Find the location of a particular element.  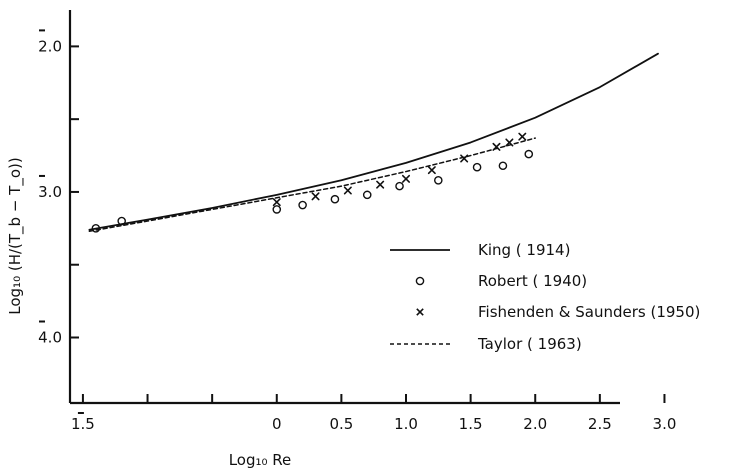

x-tick-label: 0.5 is located at coordinates (341, 424).